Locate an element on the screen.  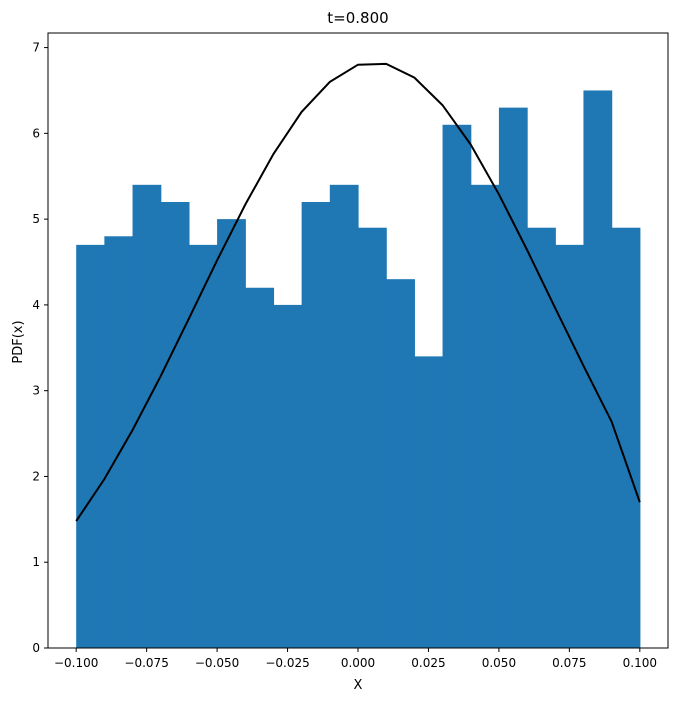
x-tick-label: 0.000 is located at coordinates (358, 663).